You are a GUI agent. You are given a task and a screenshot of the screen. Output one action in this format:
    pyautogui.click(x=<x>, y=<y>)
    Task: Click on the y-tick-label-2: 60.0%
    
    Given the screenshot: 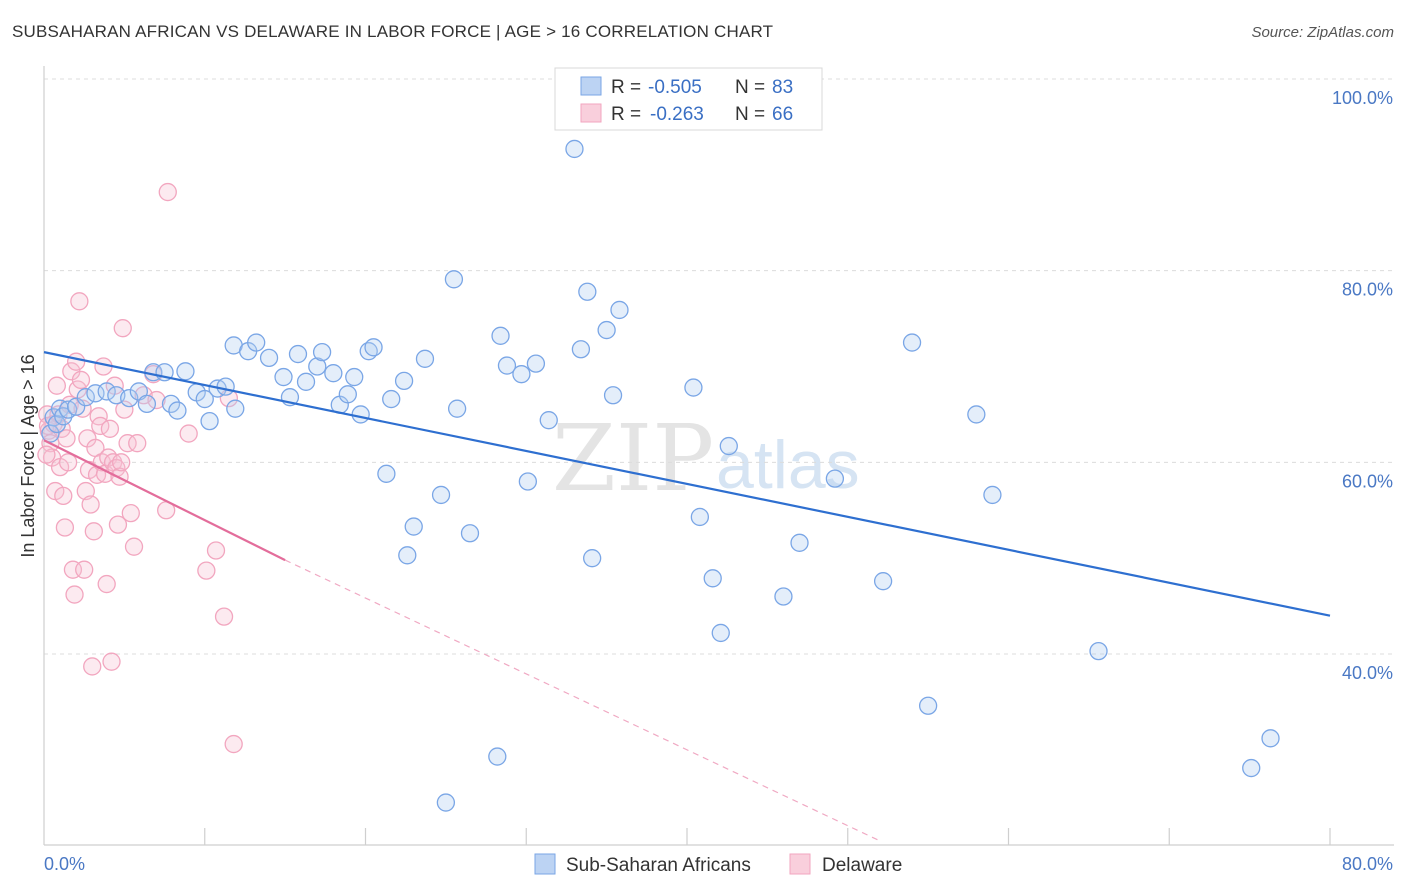 What is the action you would take?
    pyautogui.click(x=1367, y=481)
    